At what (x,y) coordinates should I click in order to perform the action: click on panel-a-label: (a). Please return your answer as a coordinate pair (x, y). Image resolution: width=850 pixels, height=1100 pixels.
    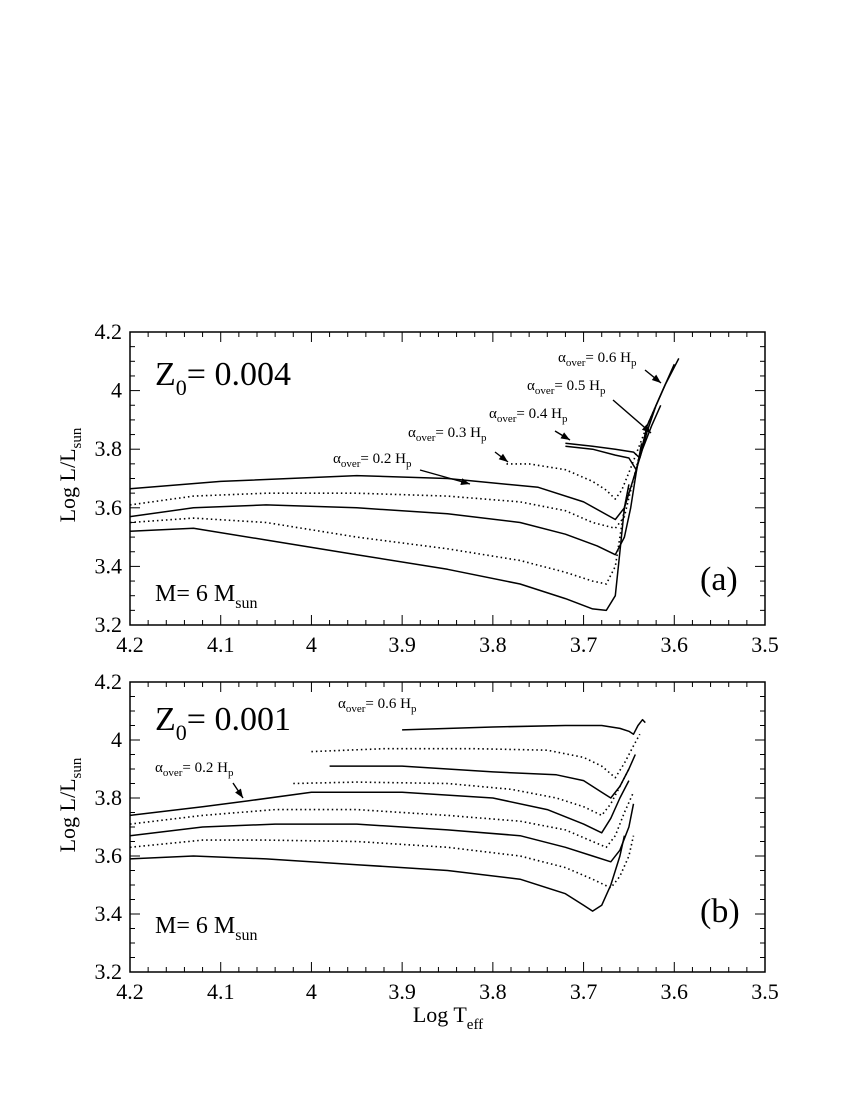
    Looking at the image, I should click on (719, 579).